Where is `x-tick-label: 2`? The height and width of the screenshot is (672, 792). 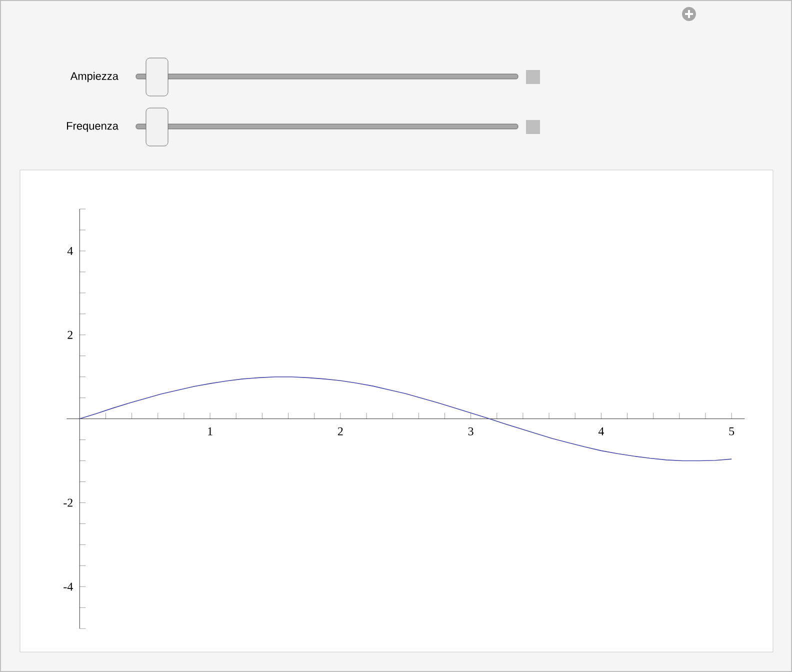 x-tick-label: 2 is located at coordinates (340, 431).